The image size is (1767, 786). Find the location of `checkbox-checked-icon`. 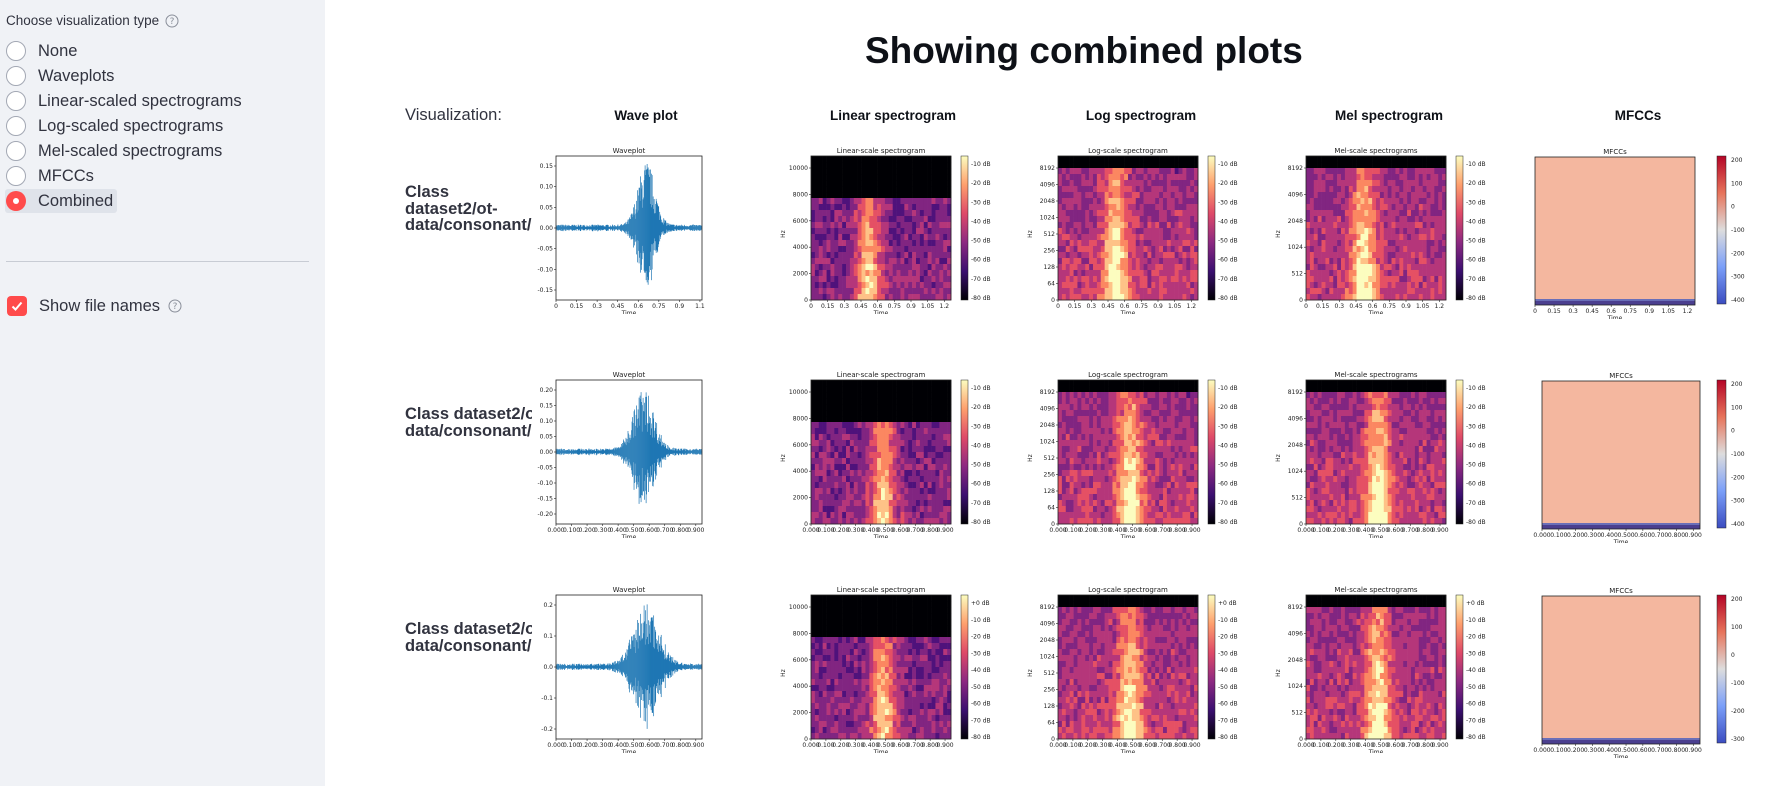

checkbox-checked-icon is located at coordinates (17, 306).